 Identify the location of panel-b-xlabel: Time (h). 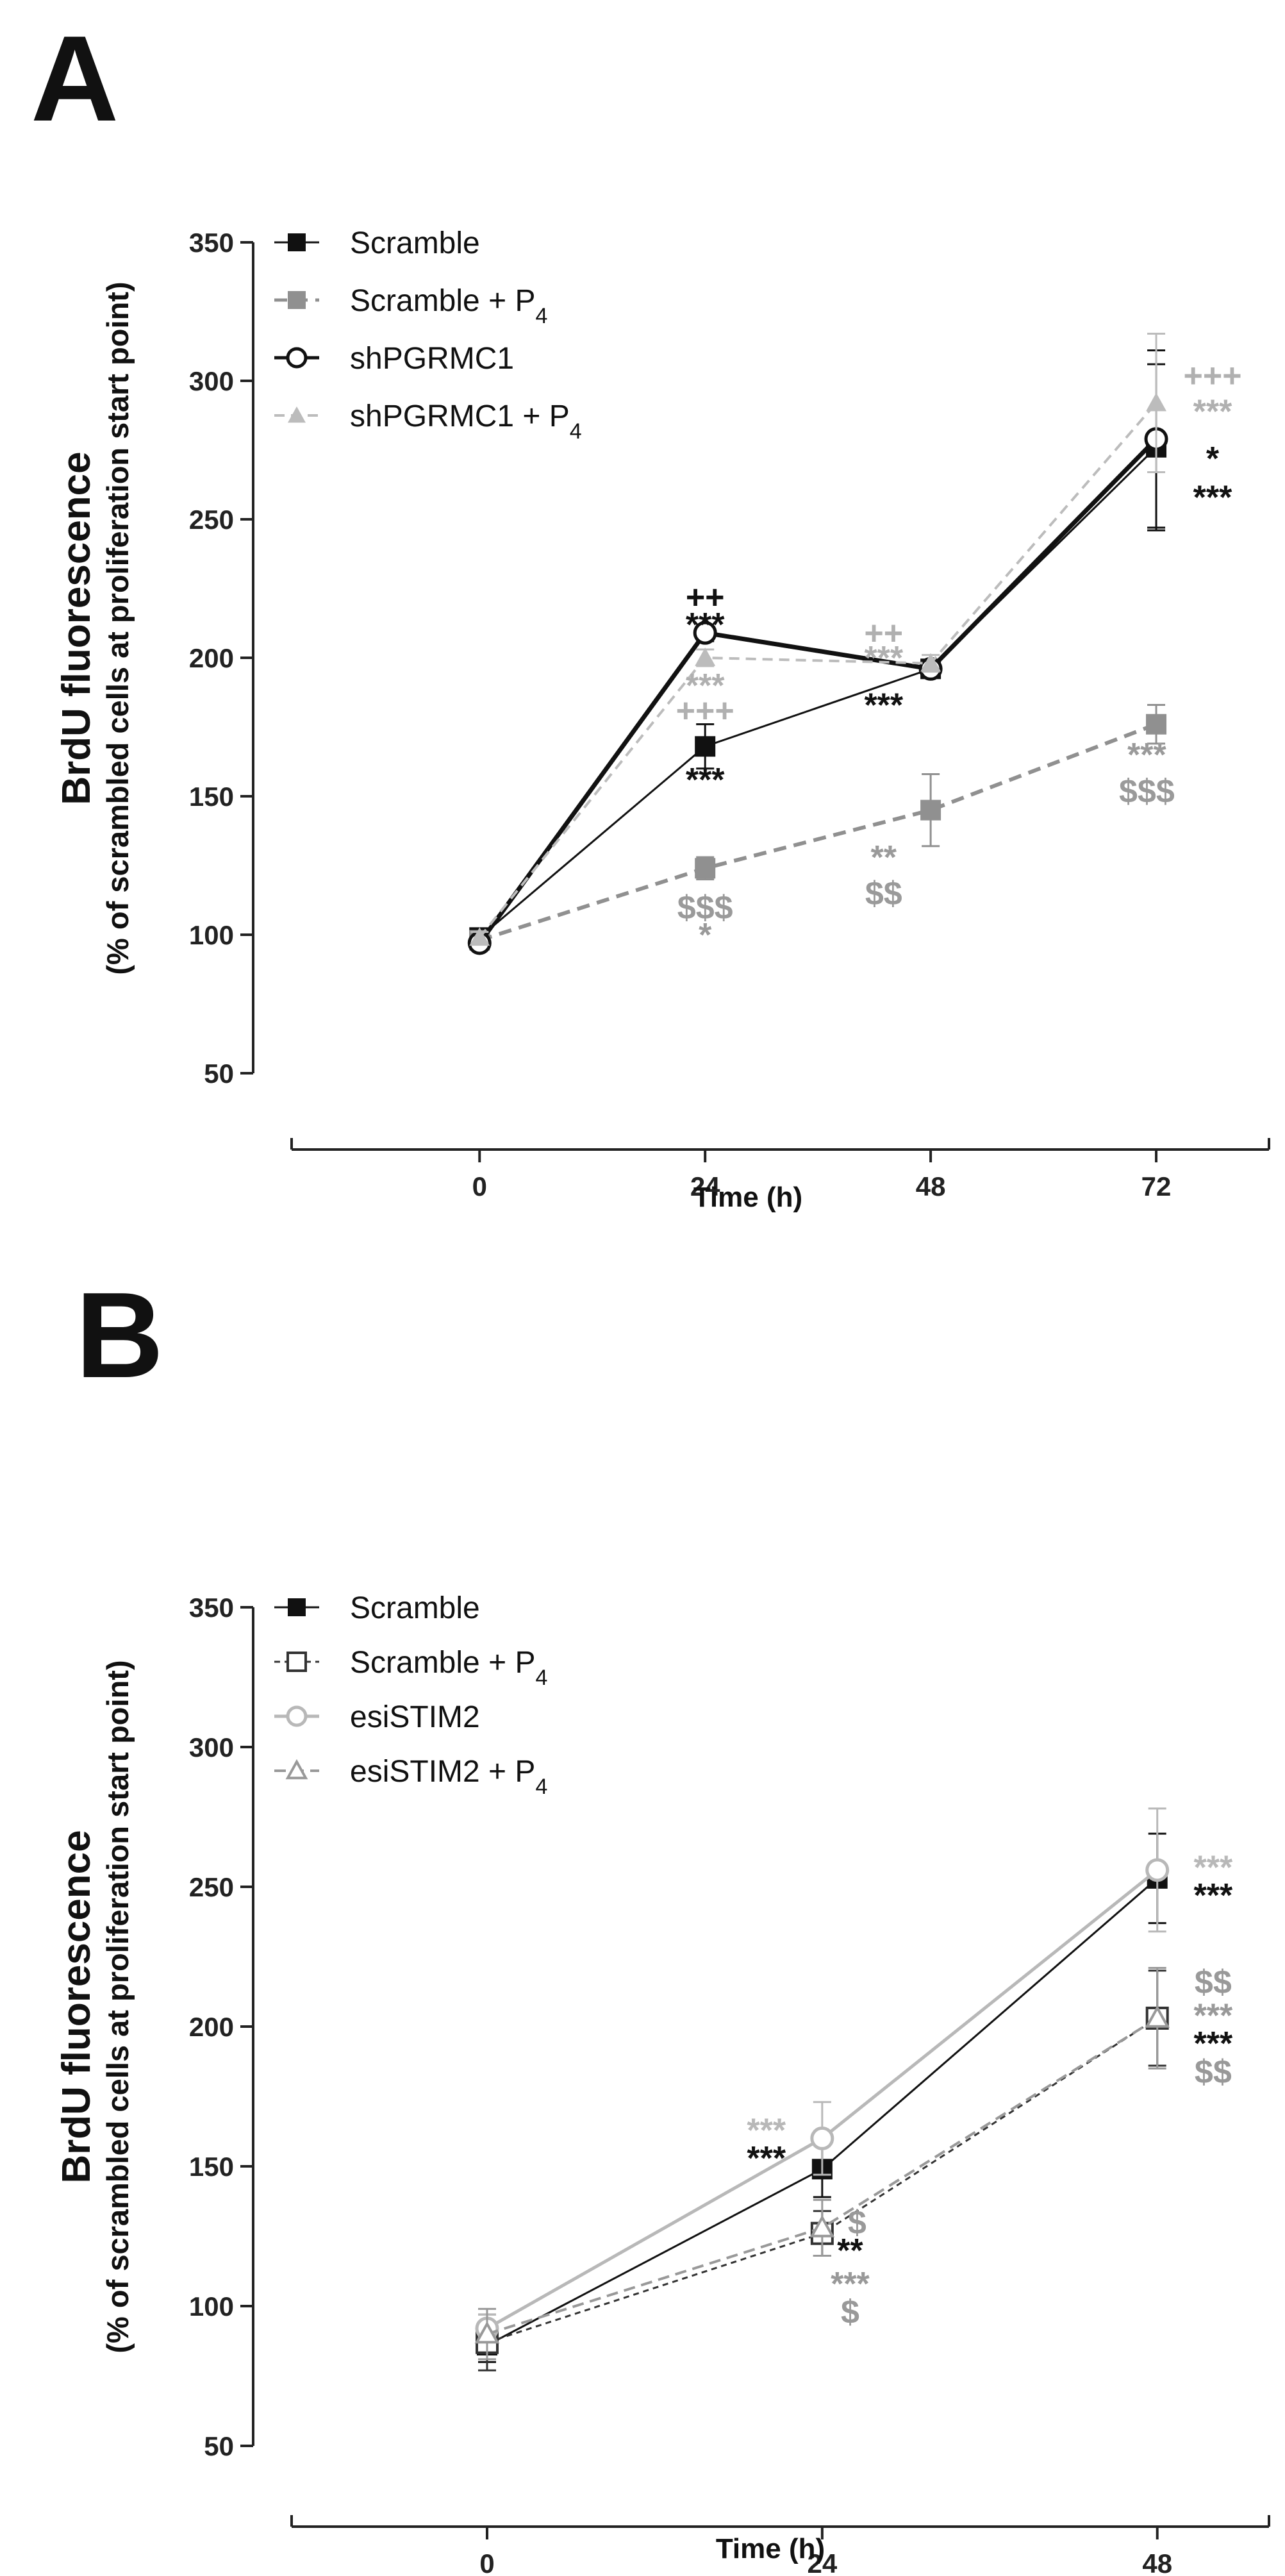
(770, 2548).